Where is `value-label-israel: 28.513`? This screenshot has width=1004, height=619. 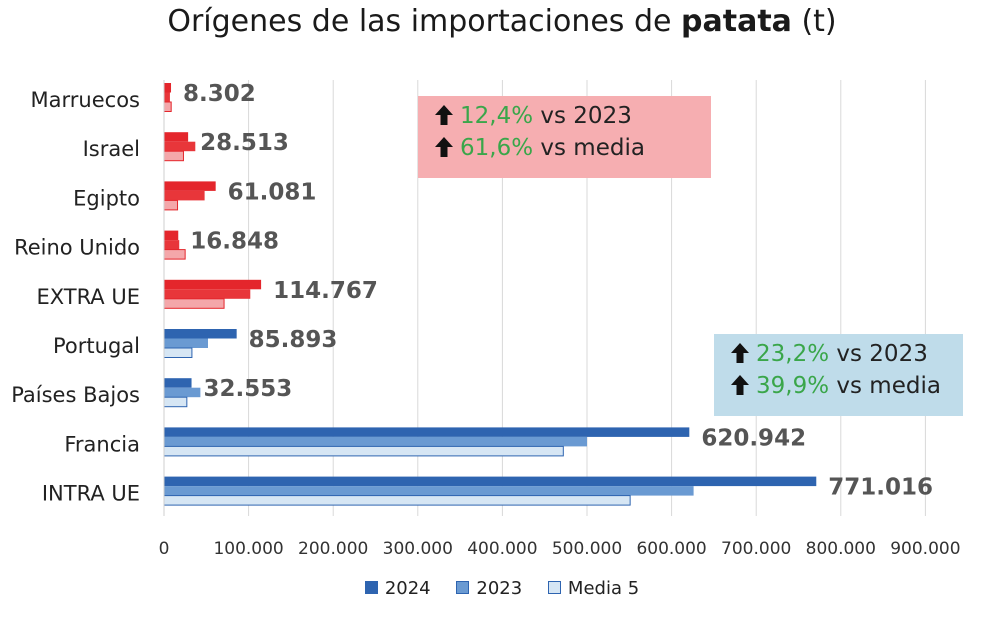
value-label-israel: 28.513 is located at coordinates (244, 143).